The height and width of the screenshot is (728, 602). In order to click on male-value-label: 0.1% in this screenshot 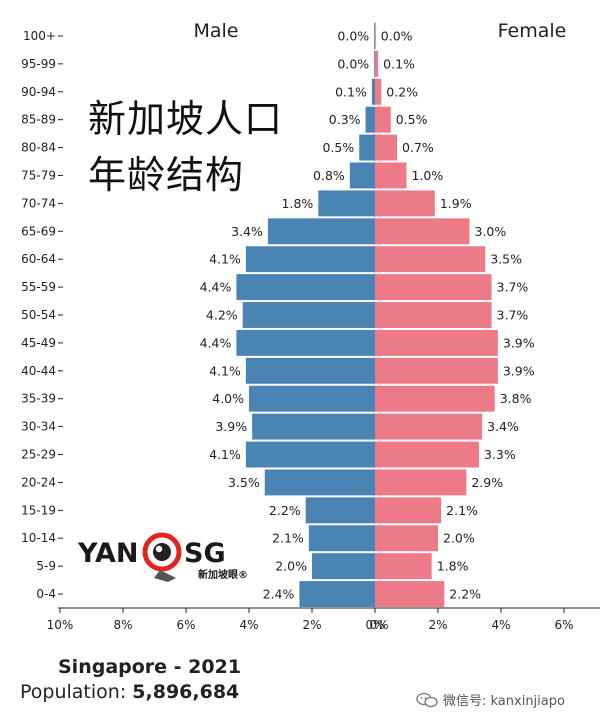, I will do `click(351, 91)`.